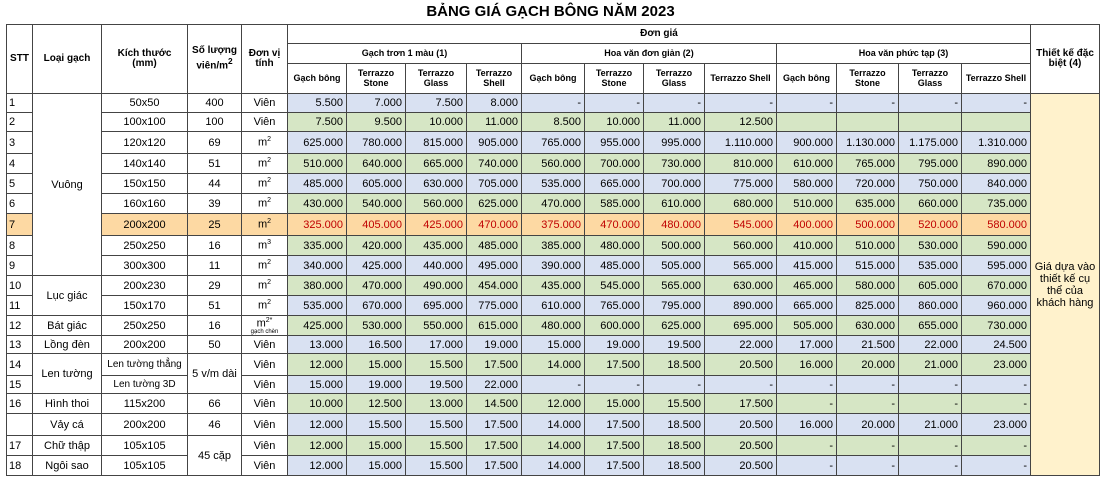 The height and width of the screenshot is (500, 1101). Describe the element at coordinates (614, 142) in the screenshot. I see `price-cell: 955.000` at that location.